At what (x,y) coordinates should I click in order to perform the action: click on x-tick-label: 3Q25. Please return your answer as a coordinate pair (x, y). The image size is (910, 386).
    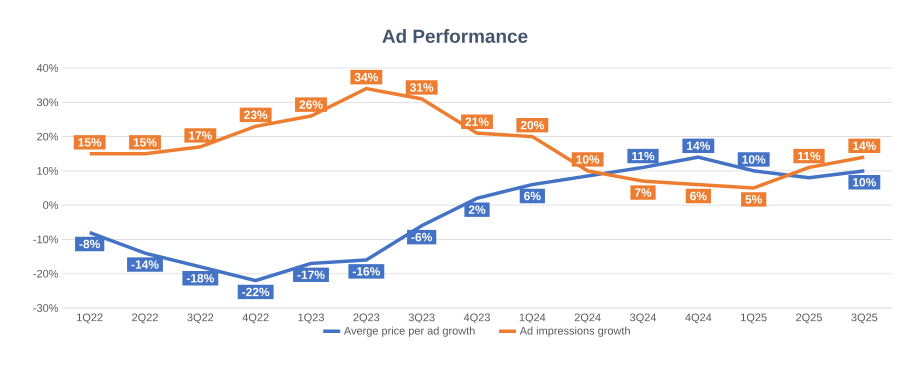
    Looking at the image, I should click on (864, 319).